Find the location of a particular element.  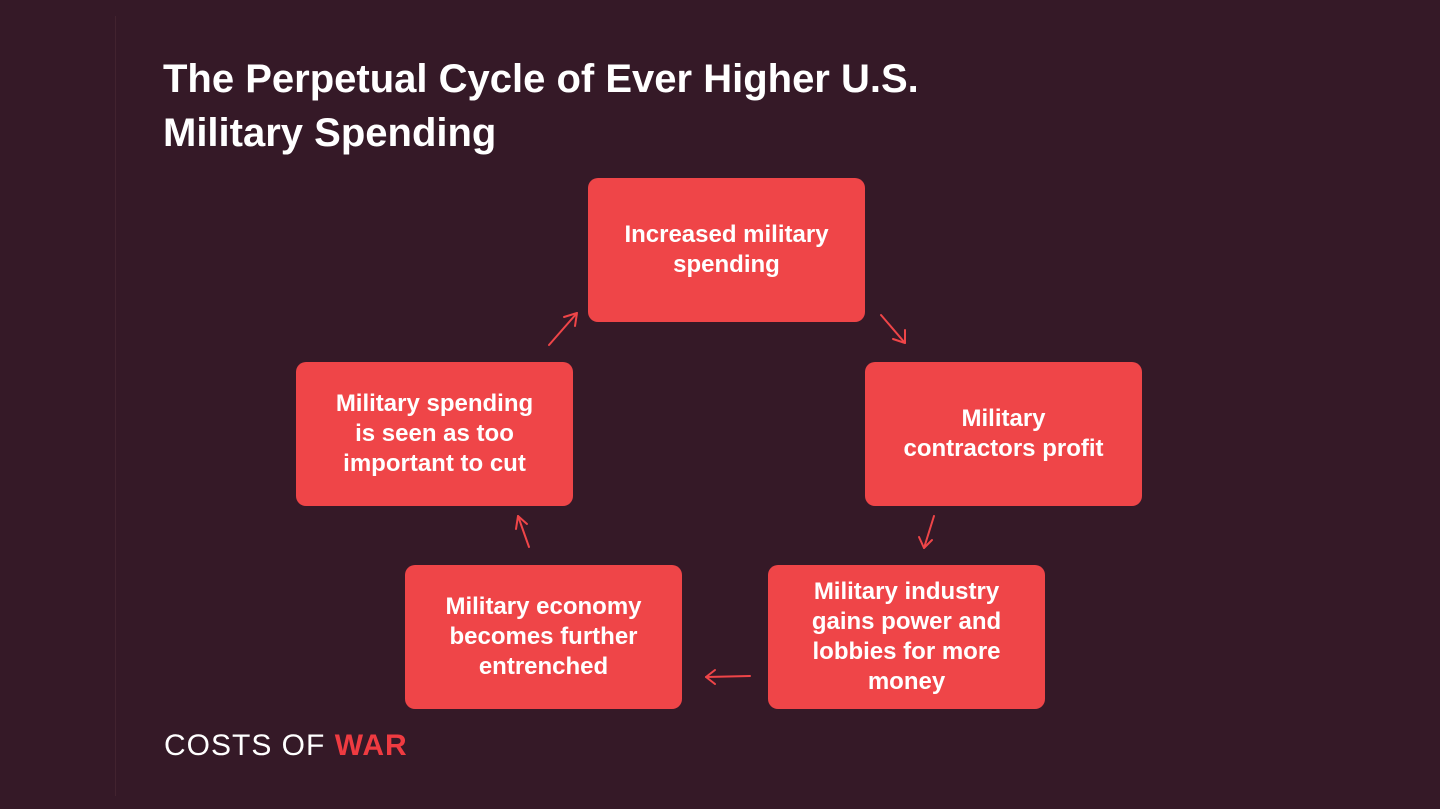

frame-divider is located at coordinates (115, 406).